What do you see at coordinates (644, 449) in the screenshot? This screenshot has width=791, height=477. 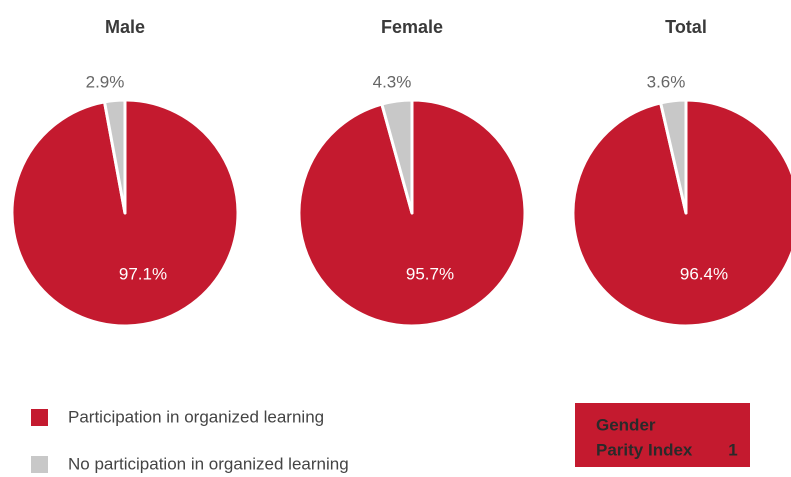 I see `parity-label: Parity Index` at bounding box center [644, 449].